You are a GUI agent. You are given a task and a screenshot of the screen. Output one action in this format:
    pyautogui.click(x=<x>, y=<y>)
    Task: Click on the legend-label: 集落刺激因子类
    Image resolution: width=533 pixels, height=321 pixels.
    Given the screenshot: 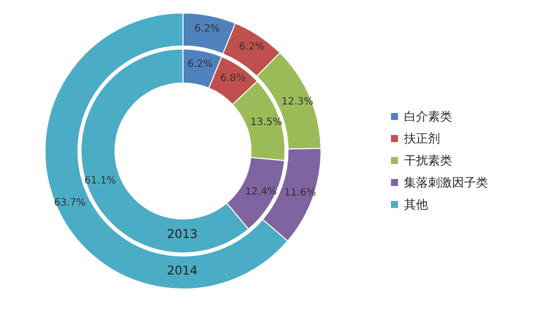 What is the action you would take?
    pyautogui.click(x=446, y=183)
    